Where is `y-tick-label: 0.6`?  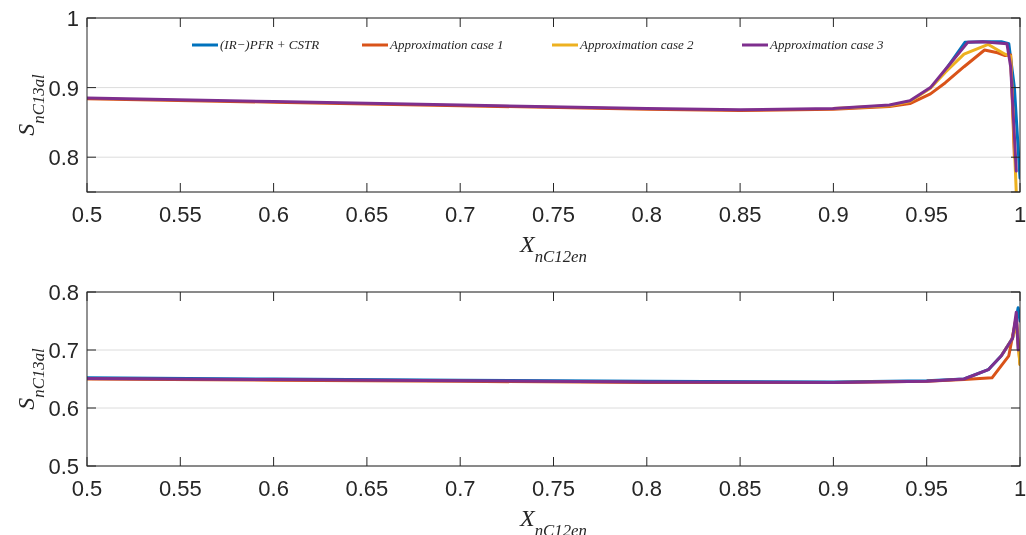 y-tick-label: 0.6 is located at coordinates (63, 408).